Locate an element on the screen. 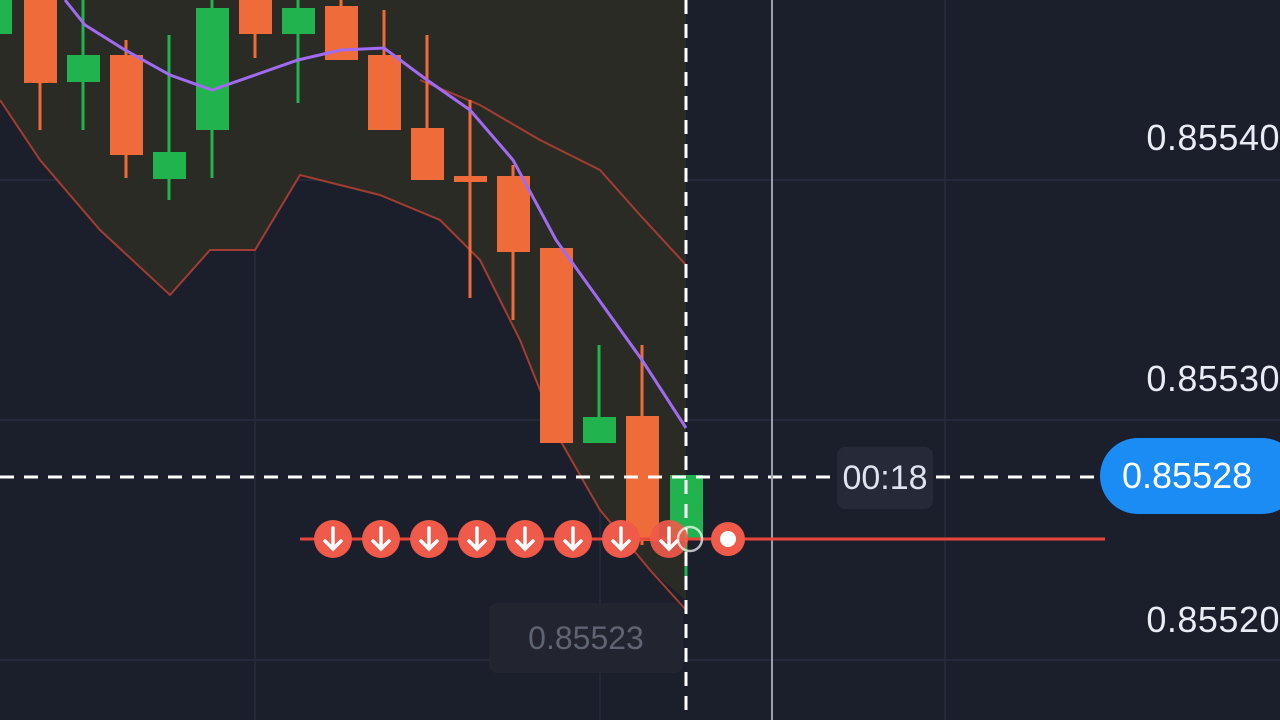 The height and width of the screenshot is (720, 1280). crosshair-price-label: 0.85523 is located at coordinates (586, 638).